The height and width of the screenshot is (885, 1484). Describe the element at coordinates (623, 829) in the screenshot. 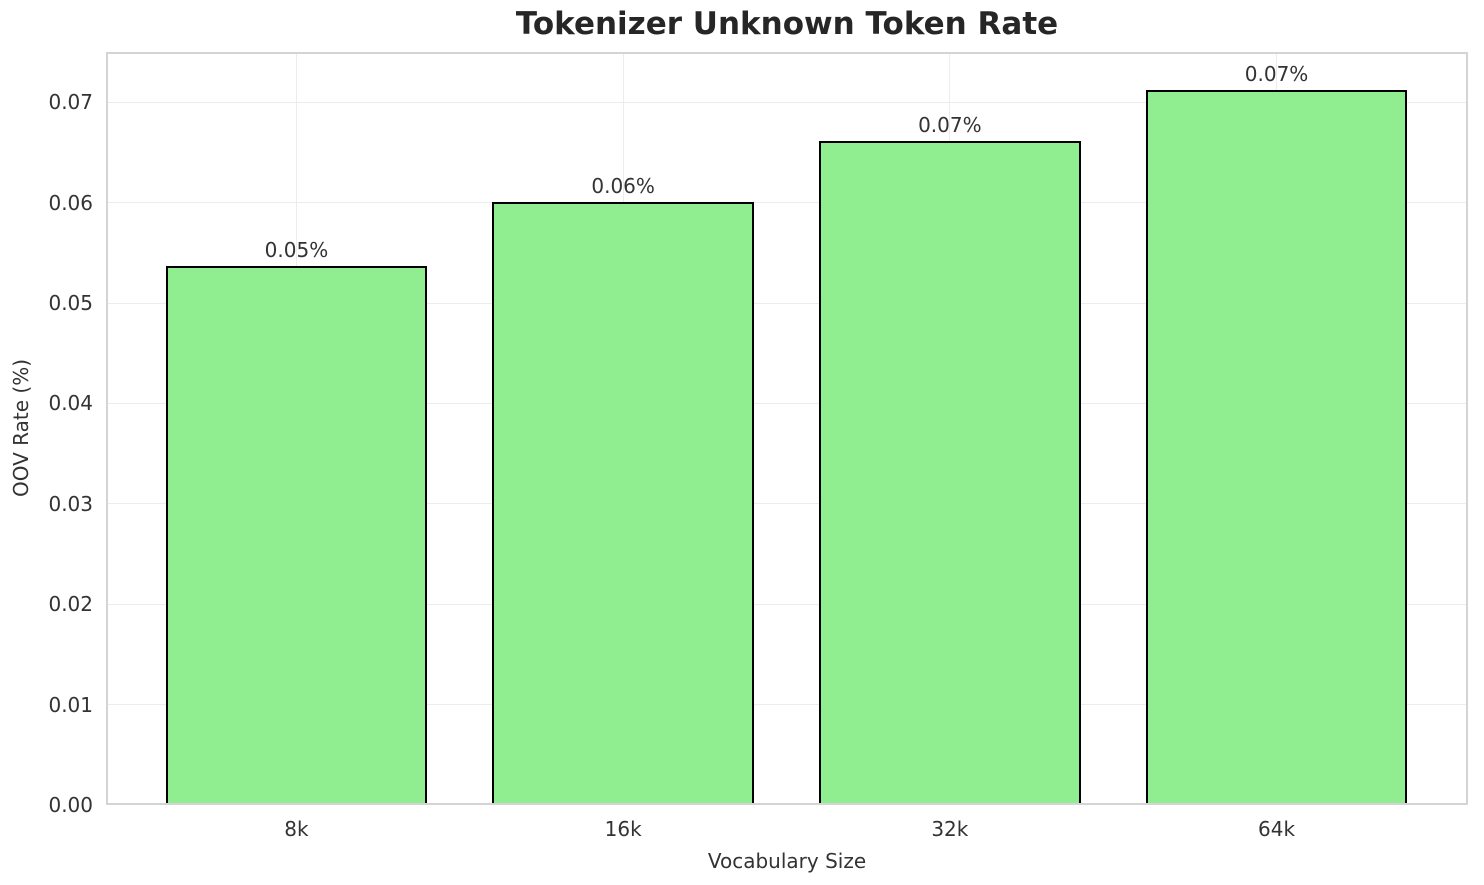

I see `x-tick-label: 16k` at that location.